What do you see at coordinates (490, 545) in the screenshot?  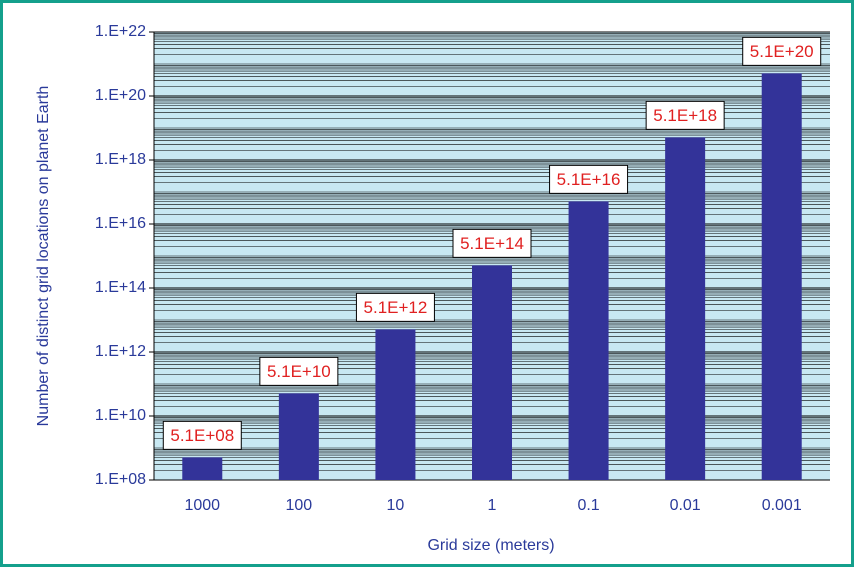 I see `x-axis-label: Grid size (meters)` at bounding box center [490, 545].